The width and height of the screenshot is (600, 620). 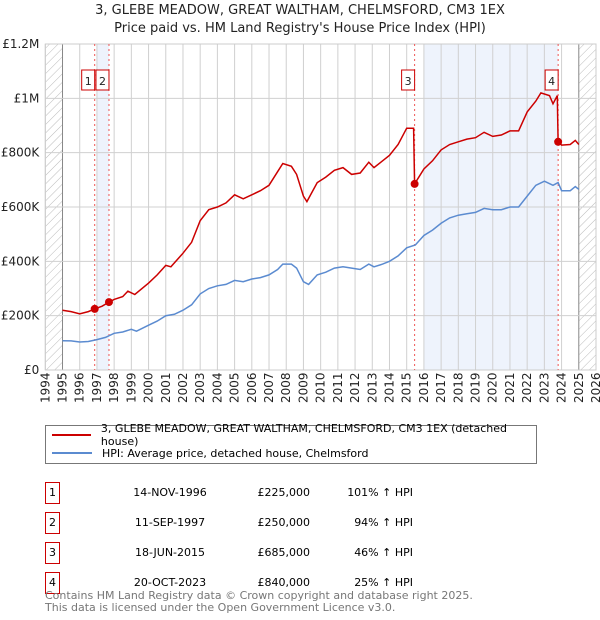 What do you see at coordinates (252, 387) in the screenshot?
I see `x-tick-label: 2006` at bounding box center [252, 387].